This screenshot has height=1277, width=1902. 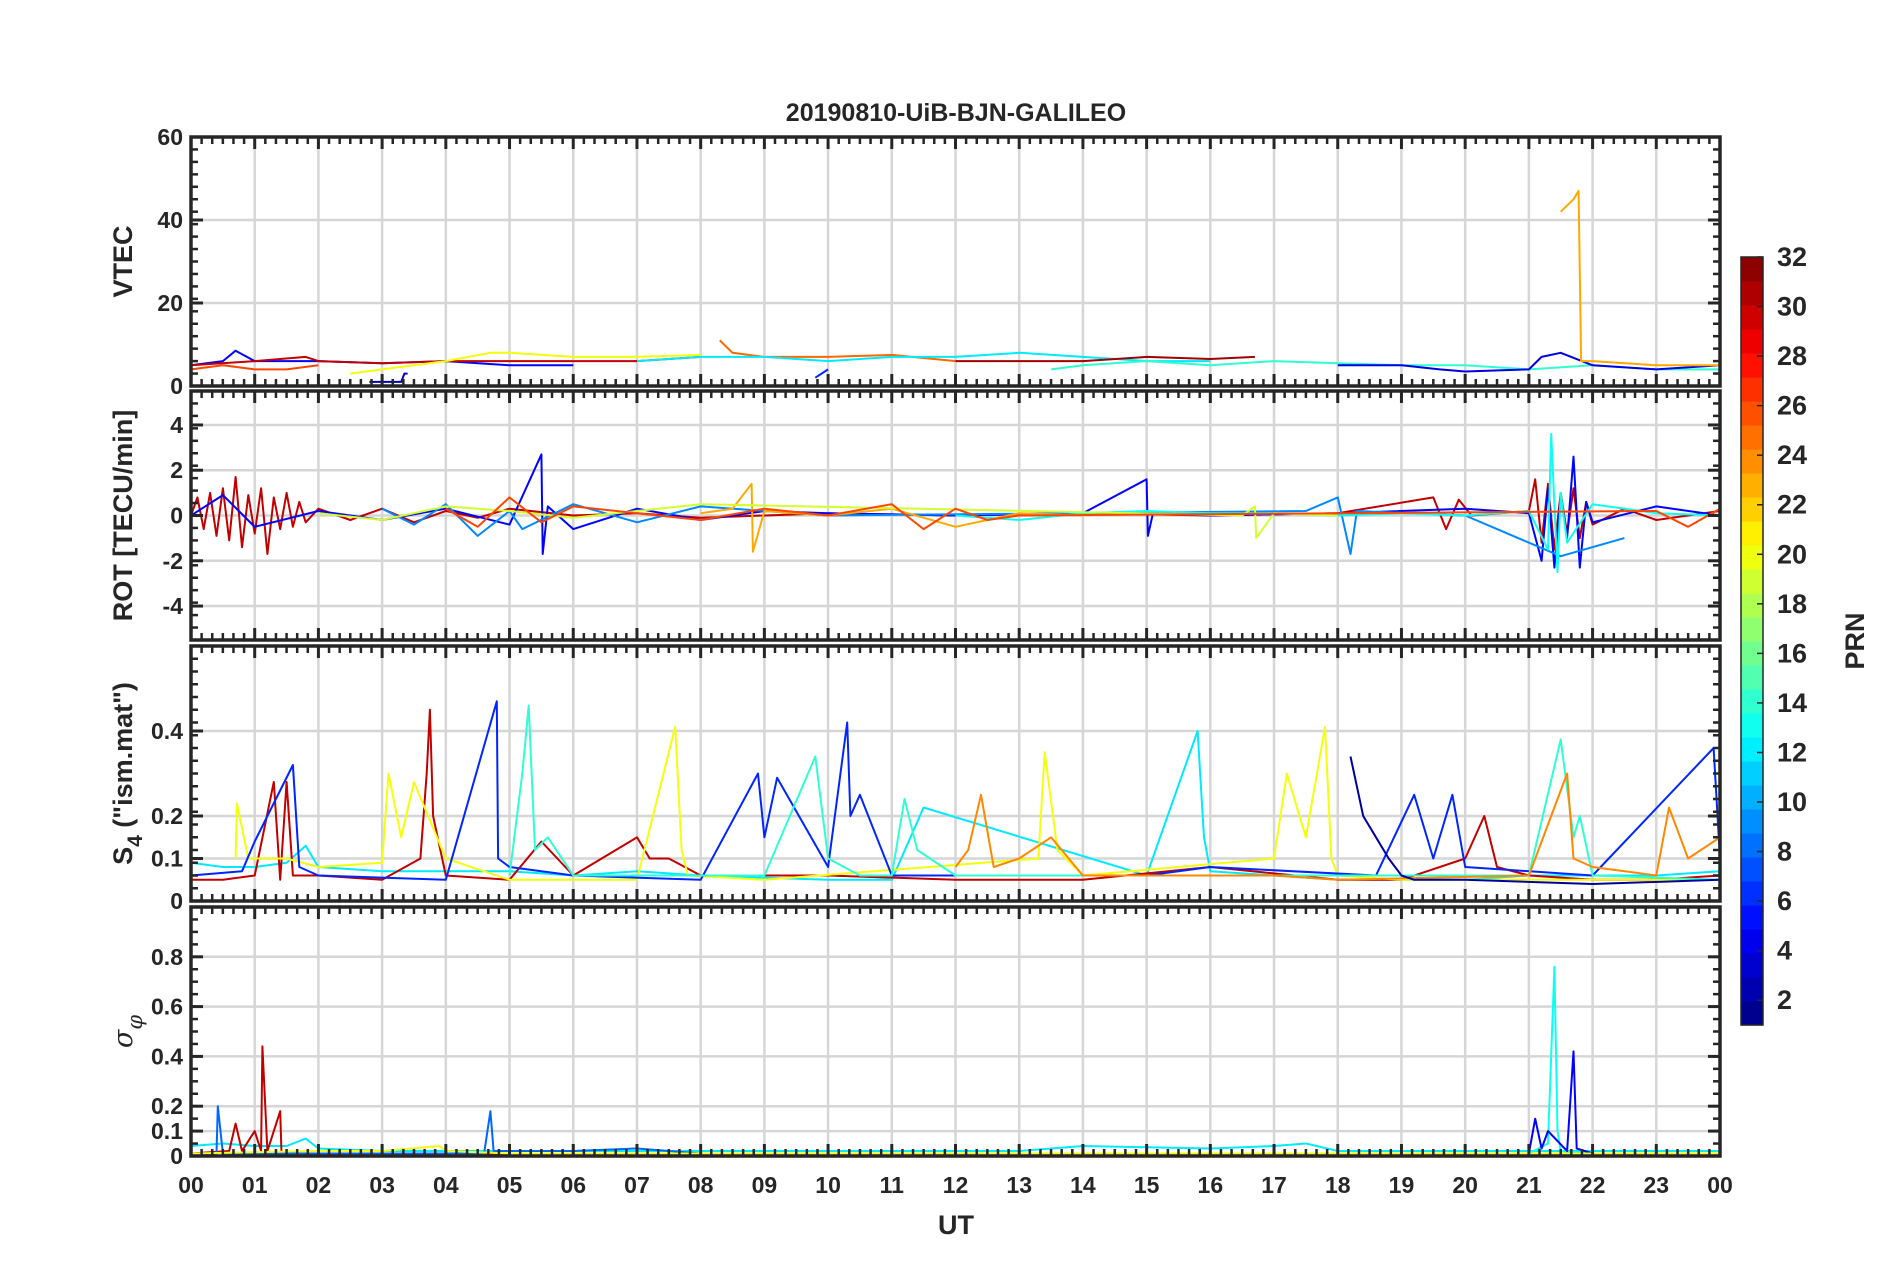 What do you see at coordinates (1792, 554) in the screenshot?
I see `colorbar-tick-label: 20` at bounding box center [1792, 554].